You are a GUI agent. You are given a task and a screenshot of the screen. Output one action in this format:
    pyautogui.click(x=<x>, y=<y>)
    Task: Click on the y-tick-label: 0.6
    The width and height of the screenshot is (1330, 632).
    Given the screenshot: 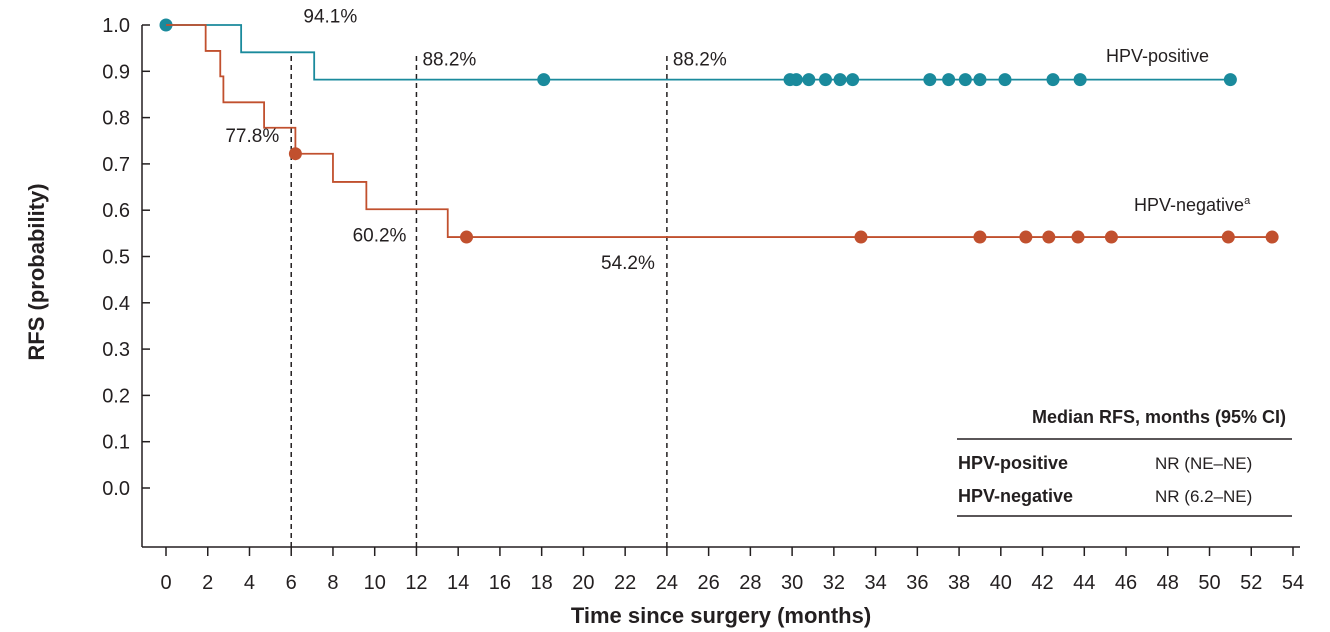 What is the action you would take?
    pyautogui.click(x=116, y=211)
    